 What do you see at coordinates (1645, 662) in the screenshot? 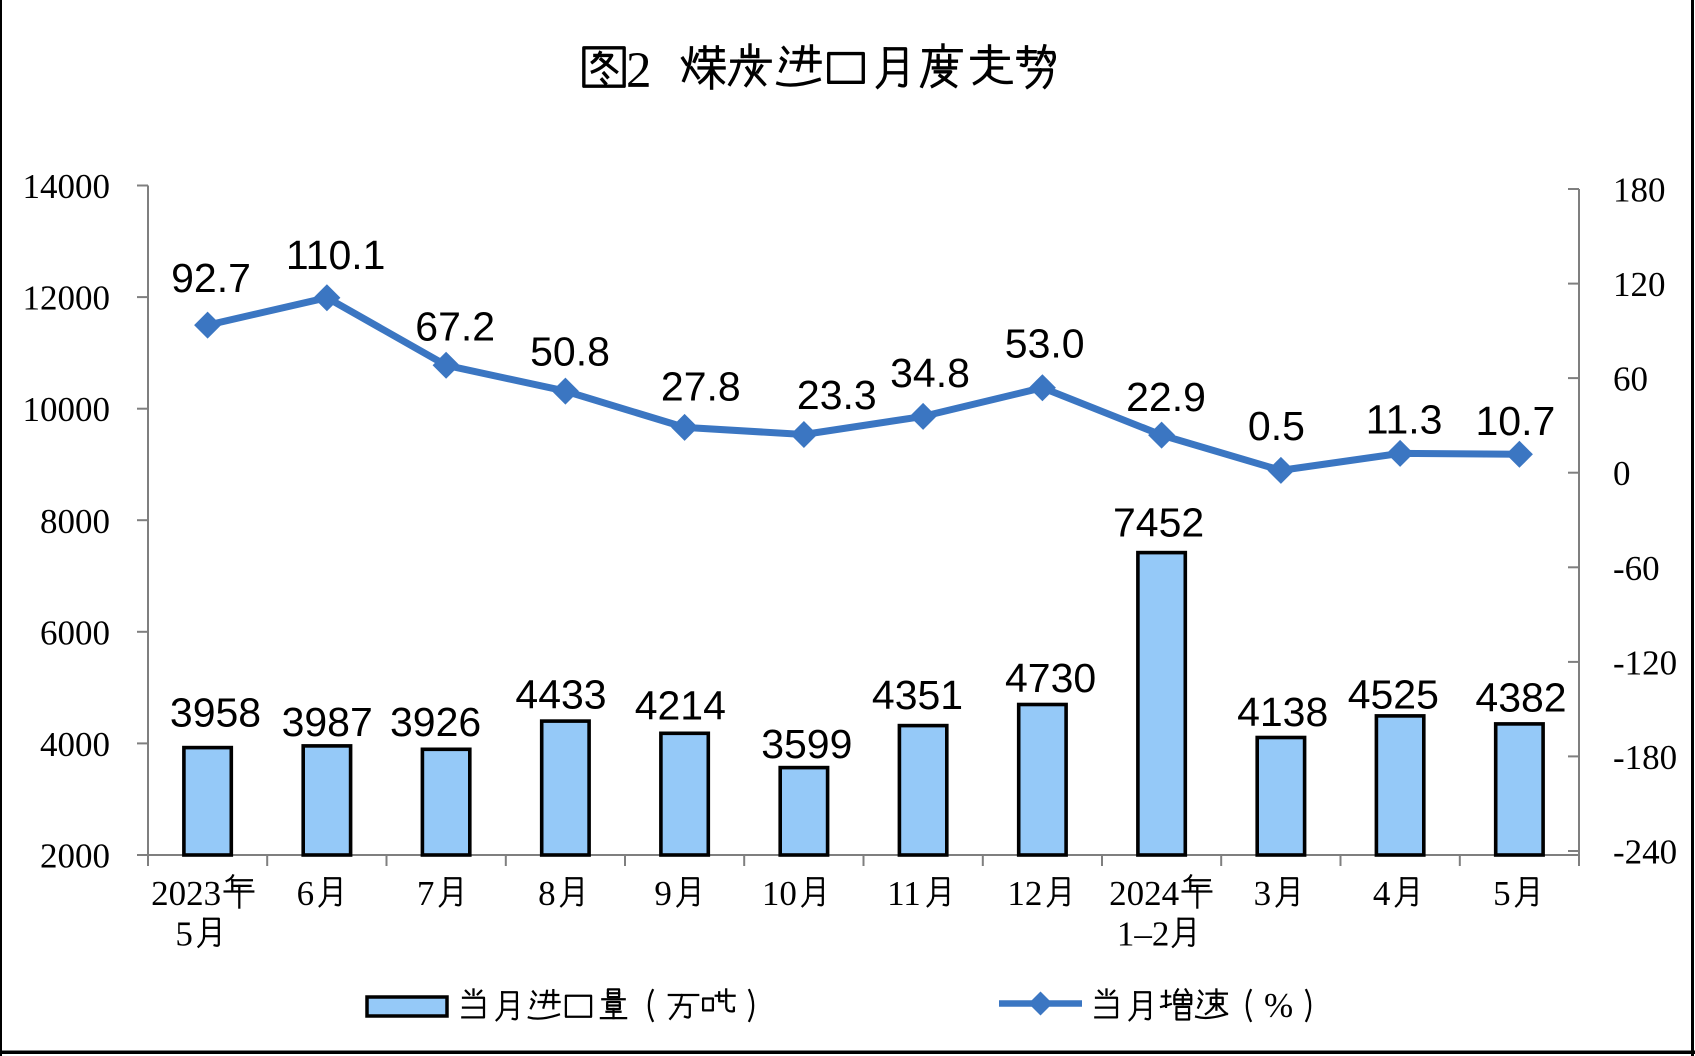
I see `svg-text: -120` at bounding box center [1645, 662].